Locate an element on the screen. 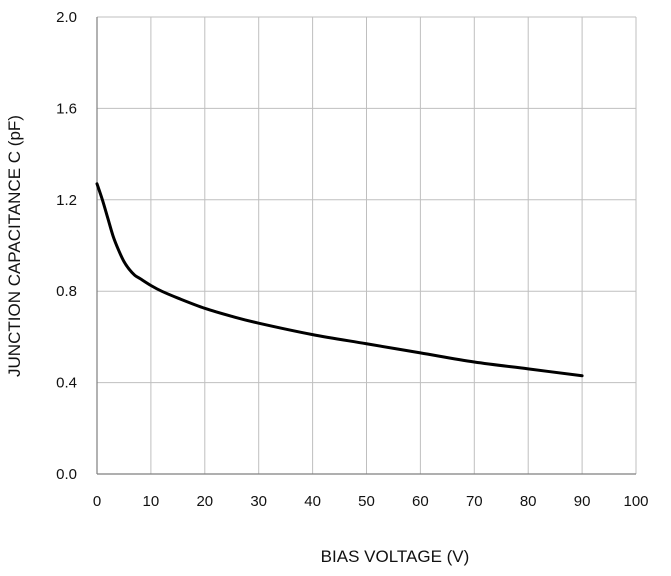 This screenshot has width=671, height=576. y-tick-labels: 0.0 0.4 0.8 1.2 1.6 2.0 is located at coordinates (66, 246).